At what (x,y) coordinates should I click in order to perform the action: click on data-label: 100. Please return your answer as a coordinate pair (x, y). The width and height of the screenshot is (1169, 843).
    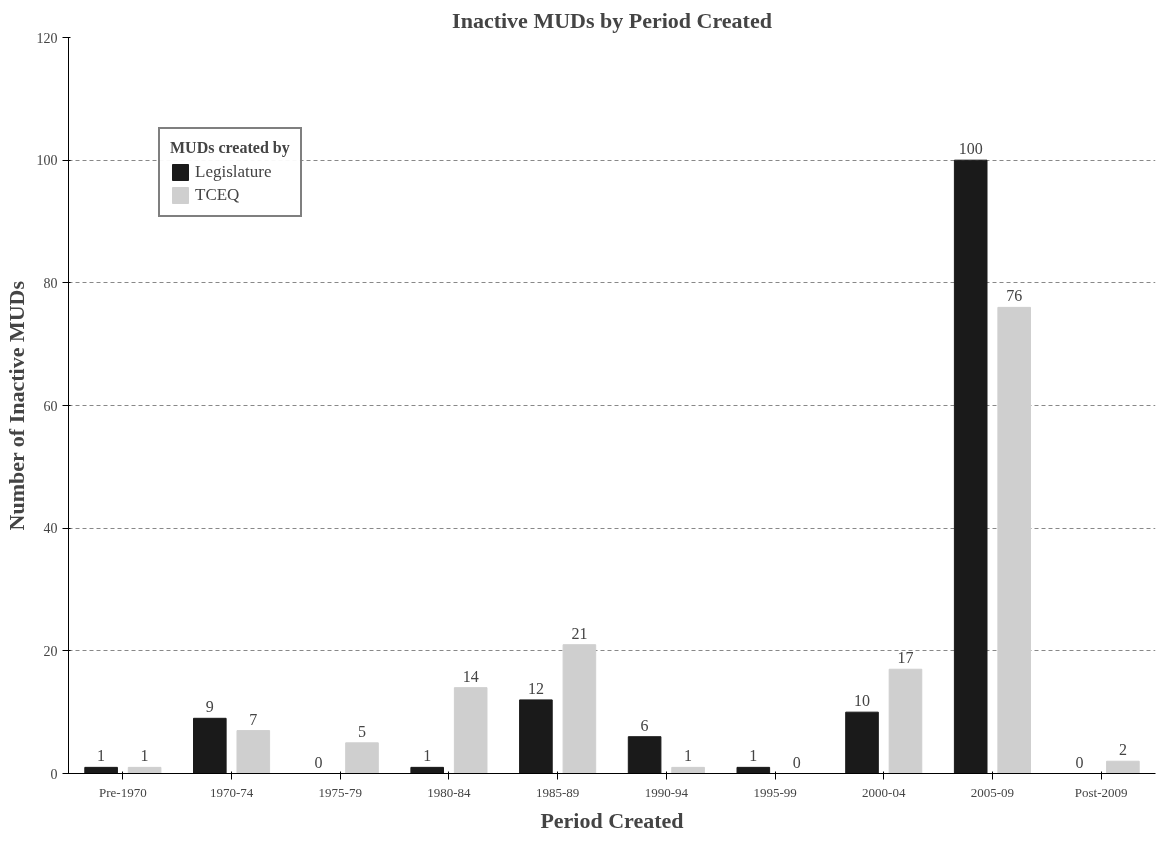
    Looking at the image, I should click on (970, 149).